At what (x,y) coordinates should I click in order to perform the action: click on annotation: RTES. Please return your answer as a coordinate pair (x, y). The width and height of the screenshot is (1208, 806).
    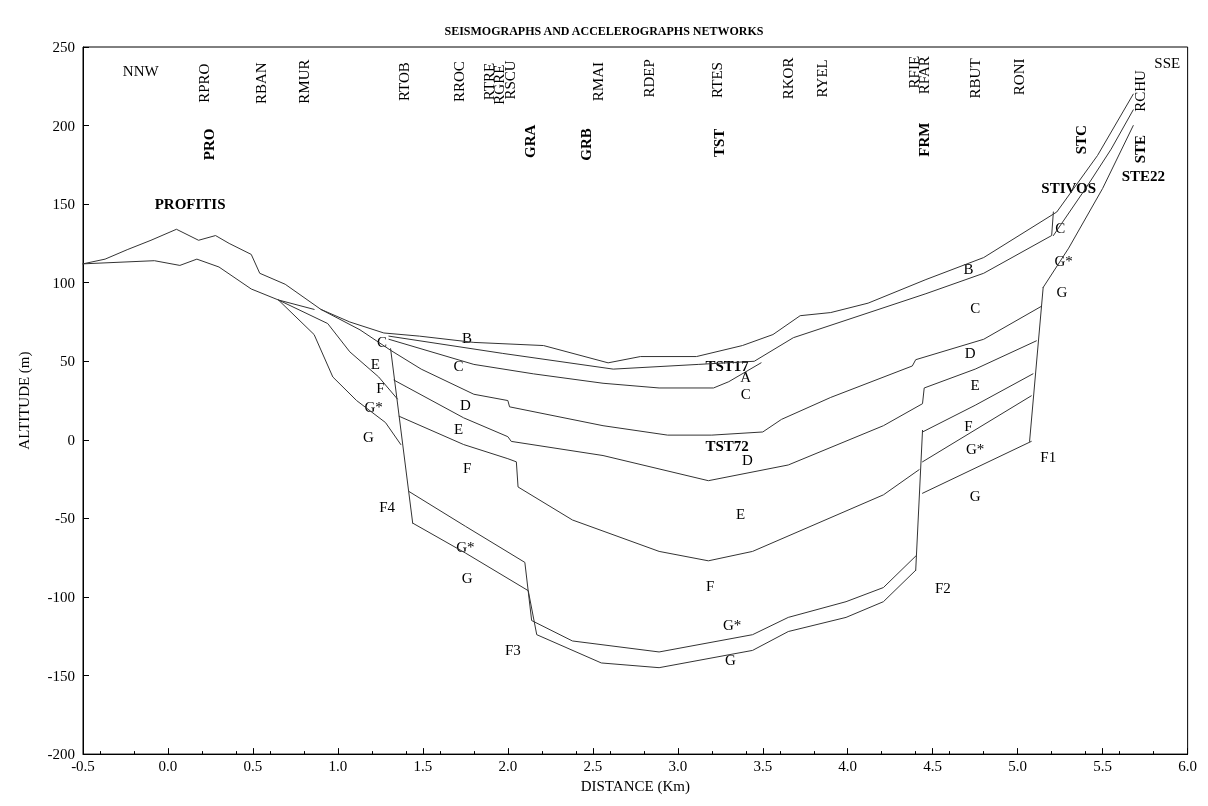
    Looking at the image, I should click on (716, 80).